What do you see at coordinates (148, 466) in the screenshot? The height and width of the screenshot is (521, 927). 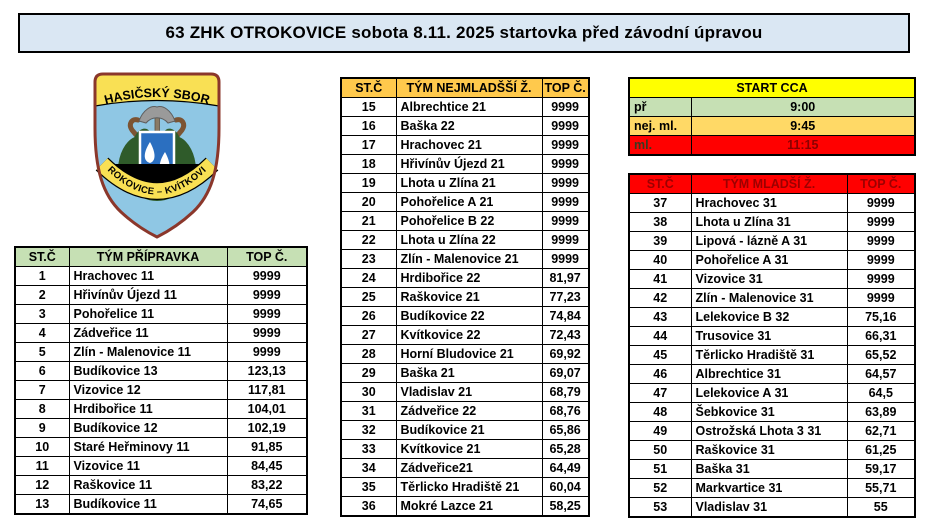 I see `team-name: Vizovice 11` at bounding box center [148, 466].